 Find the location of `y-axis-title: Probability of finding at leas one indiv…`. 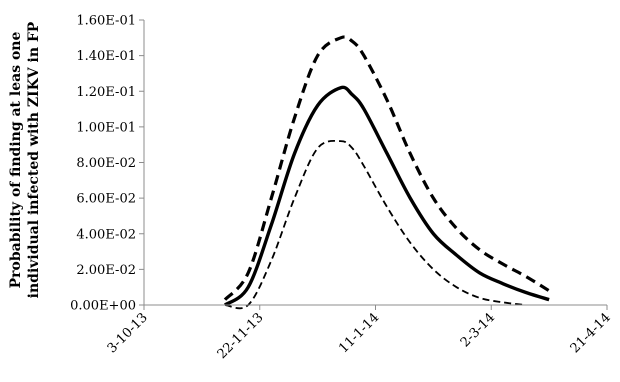

y-axis-title: Probability of finding at leas one indiv… is located at coordinates (25, 159).